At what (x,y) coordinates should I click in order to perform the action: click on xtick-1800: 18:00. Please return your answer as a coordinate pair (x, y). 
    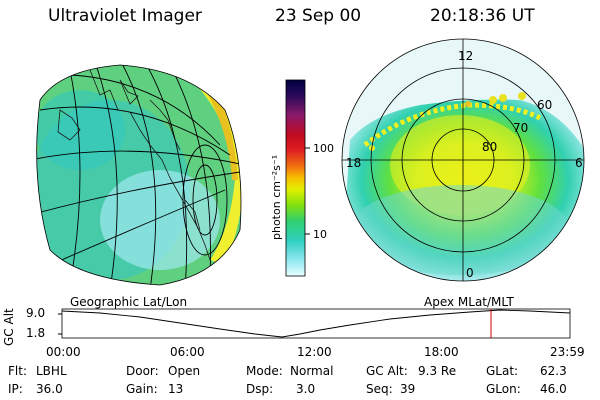
    Looking at the image, I should click on (441, 352).